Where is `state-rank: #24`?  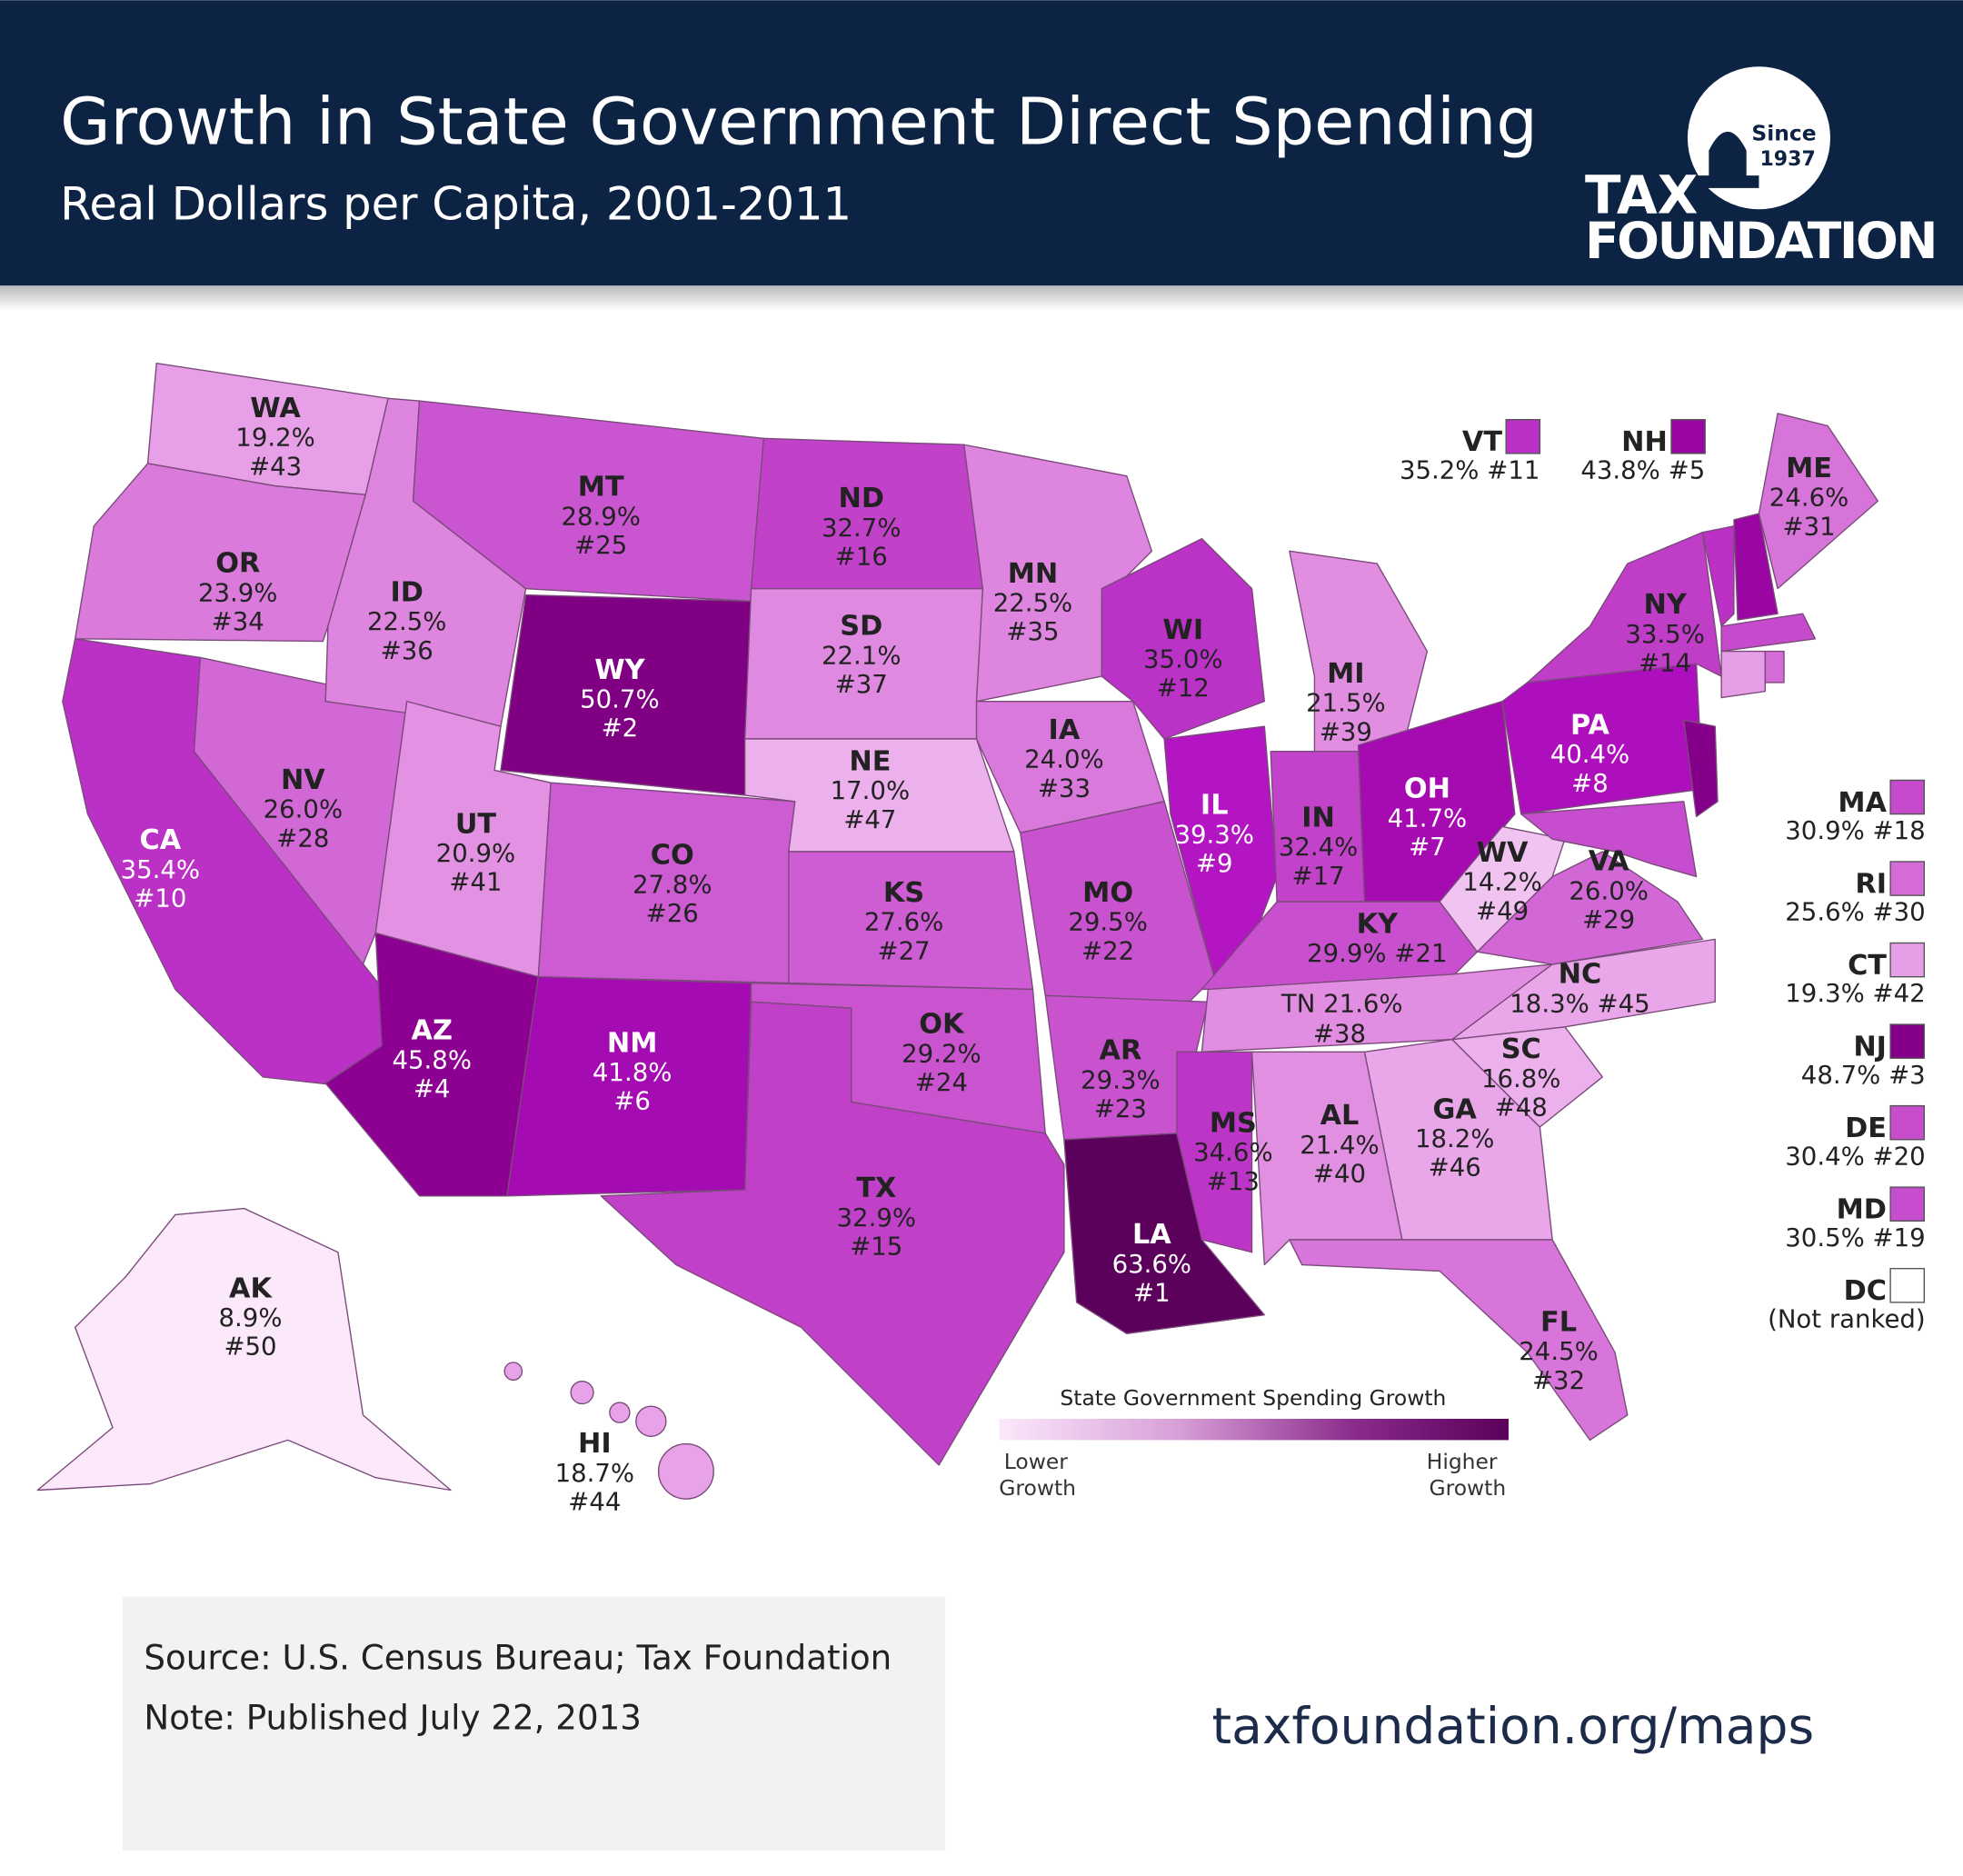
state-rank: #24 is located at coordinates (941, 1082).